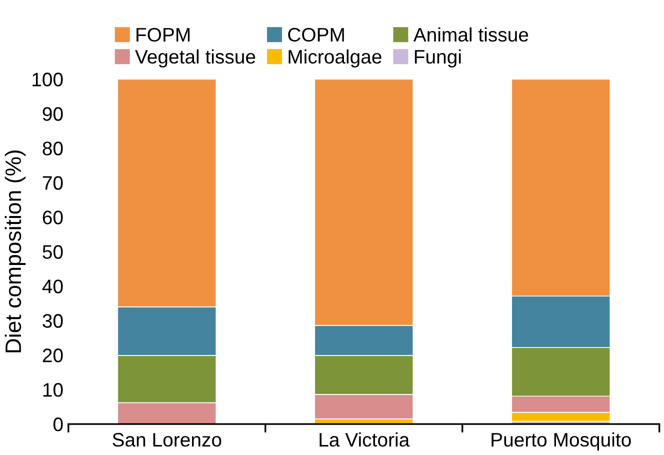  Describe the element at coordinates (163, 35) in the screenshot. I see `legend-label: FOPM` at that location.